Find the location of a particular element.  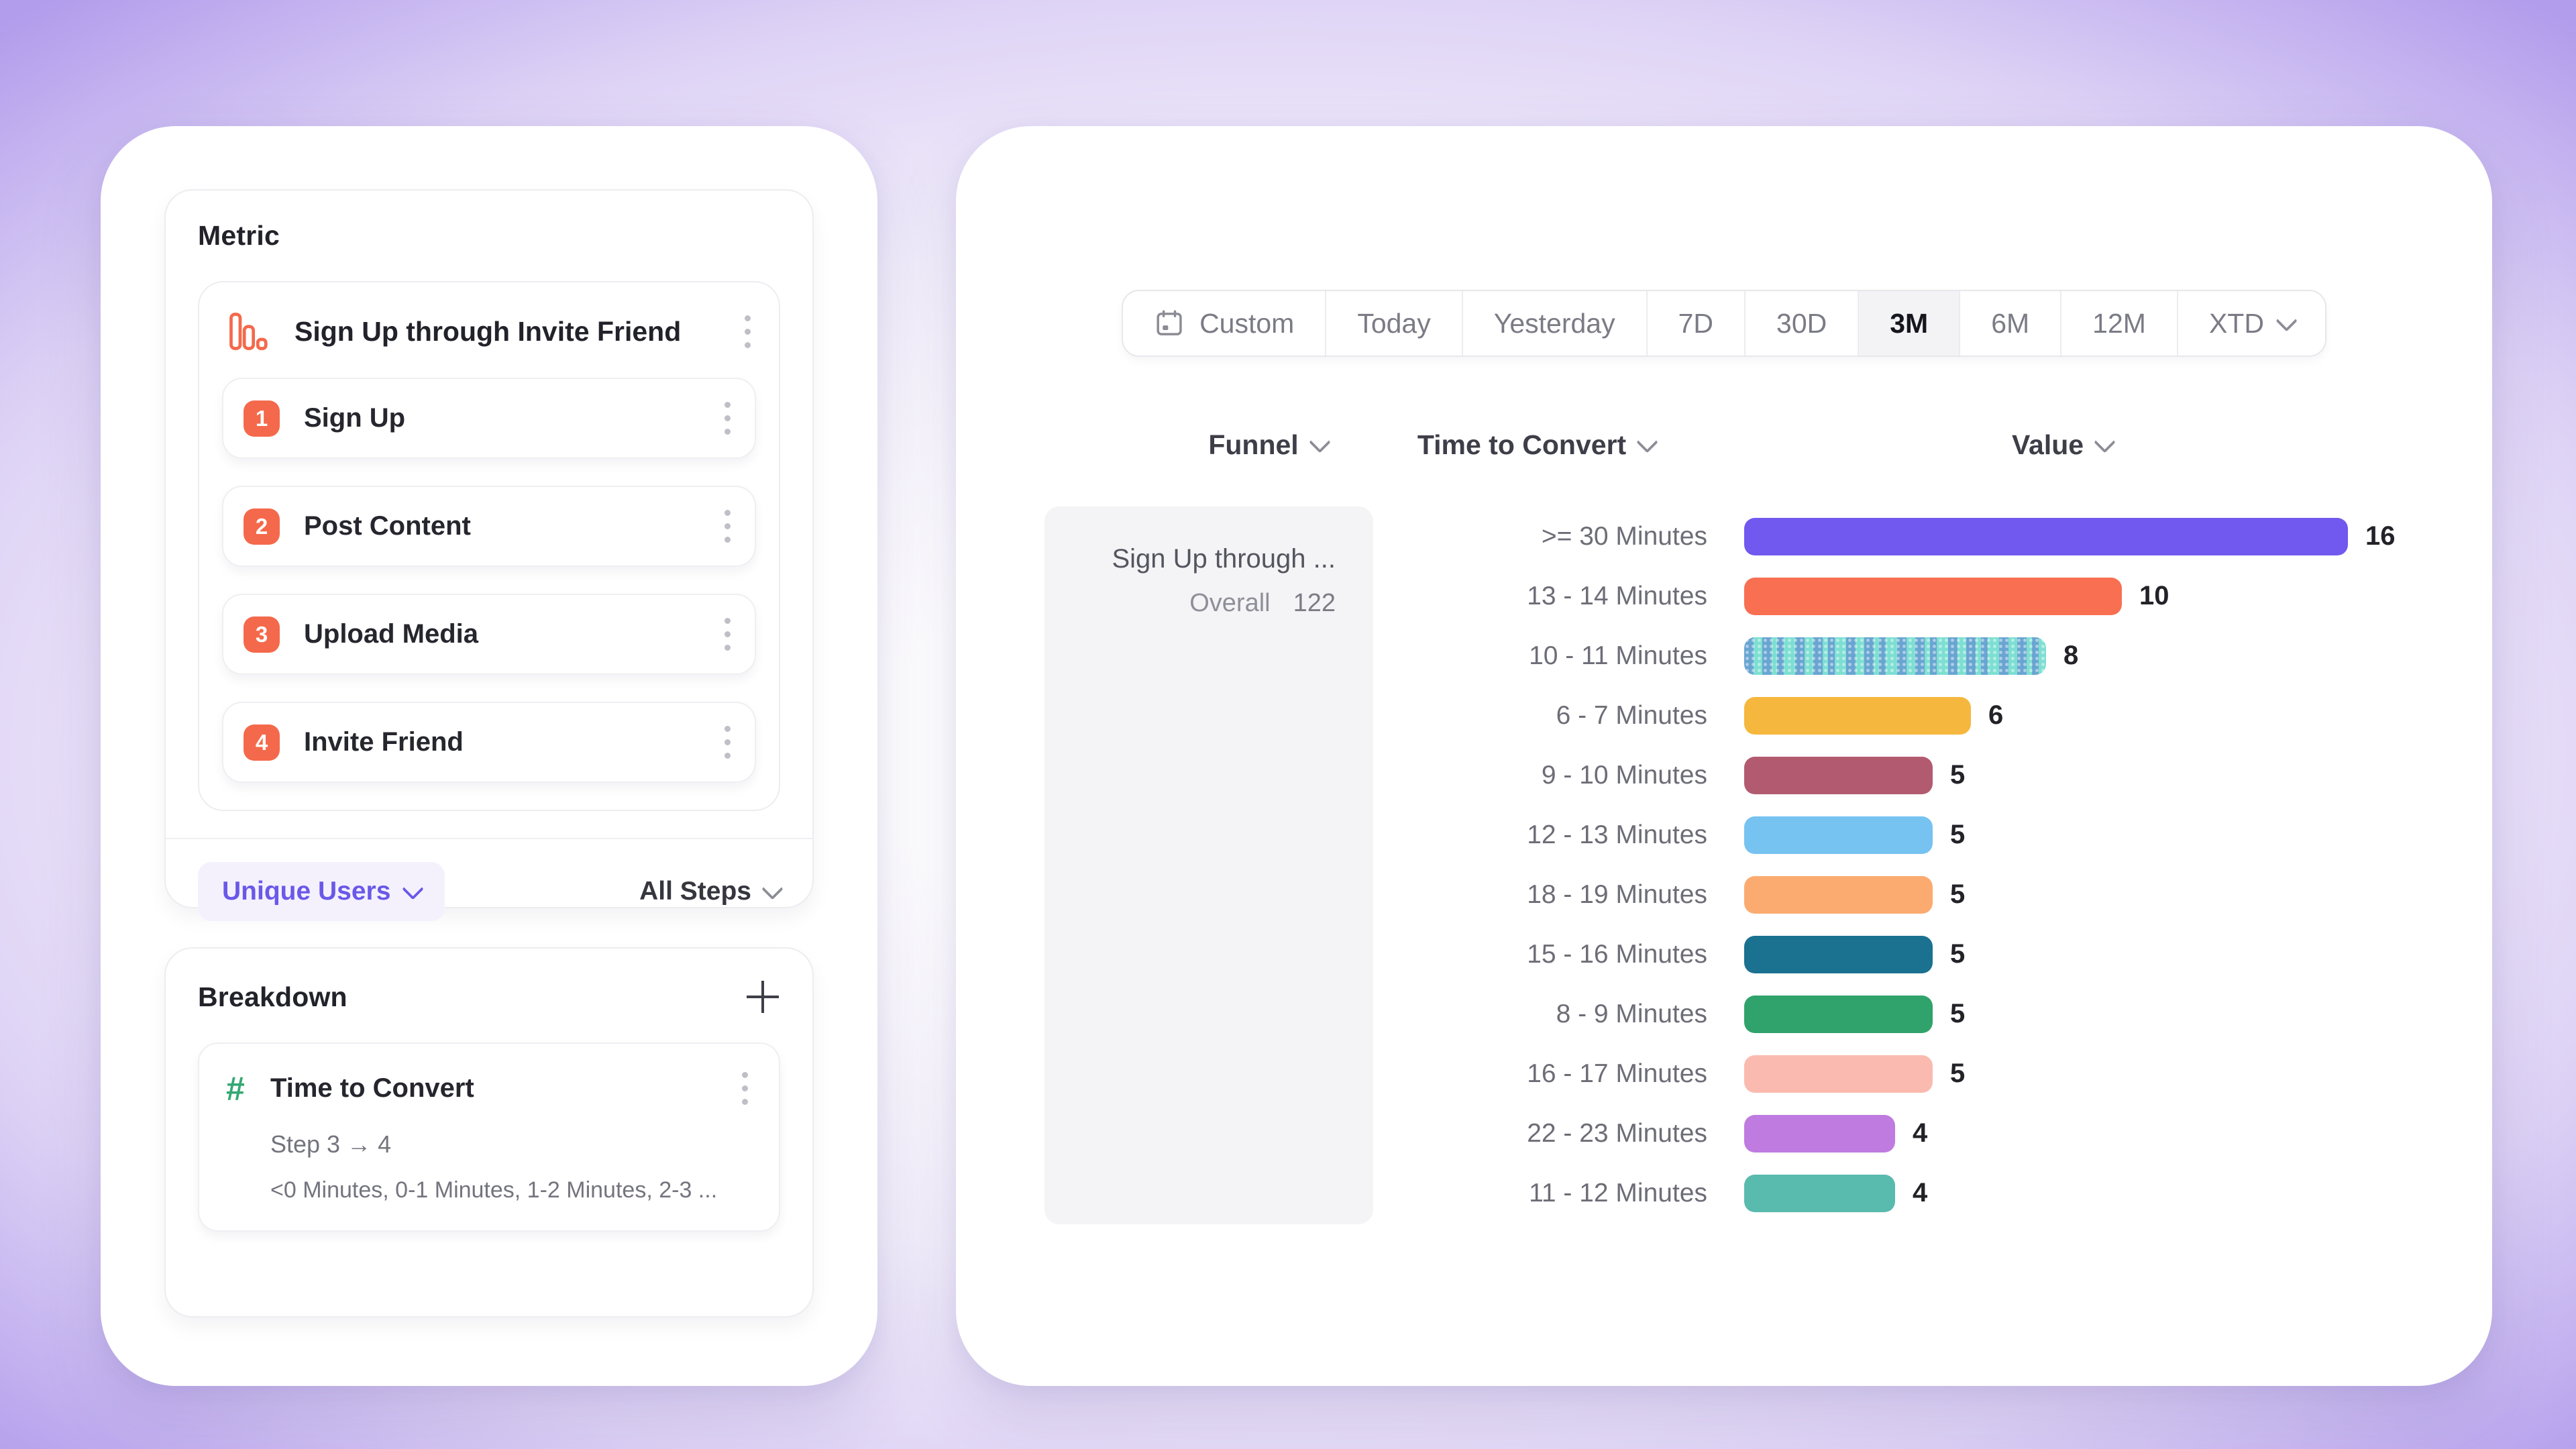

measurement-label: Unique Users is located at coordinates (306, 891).